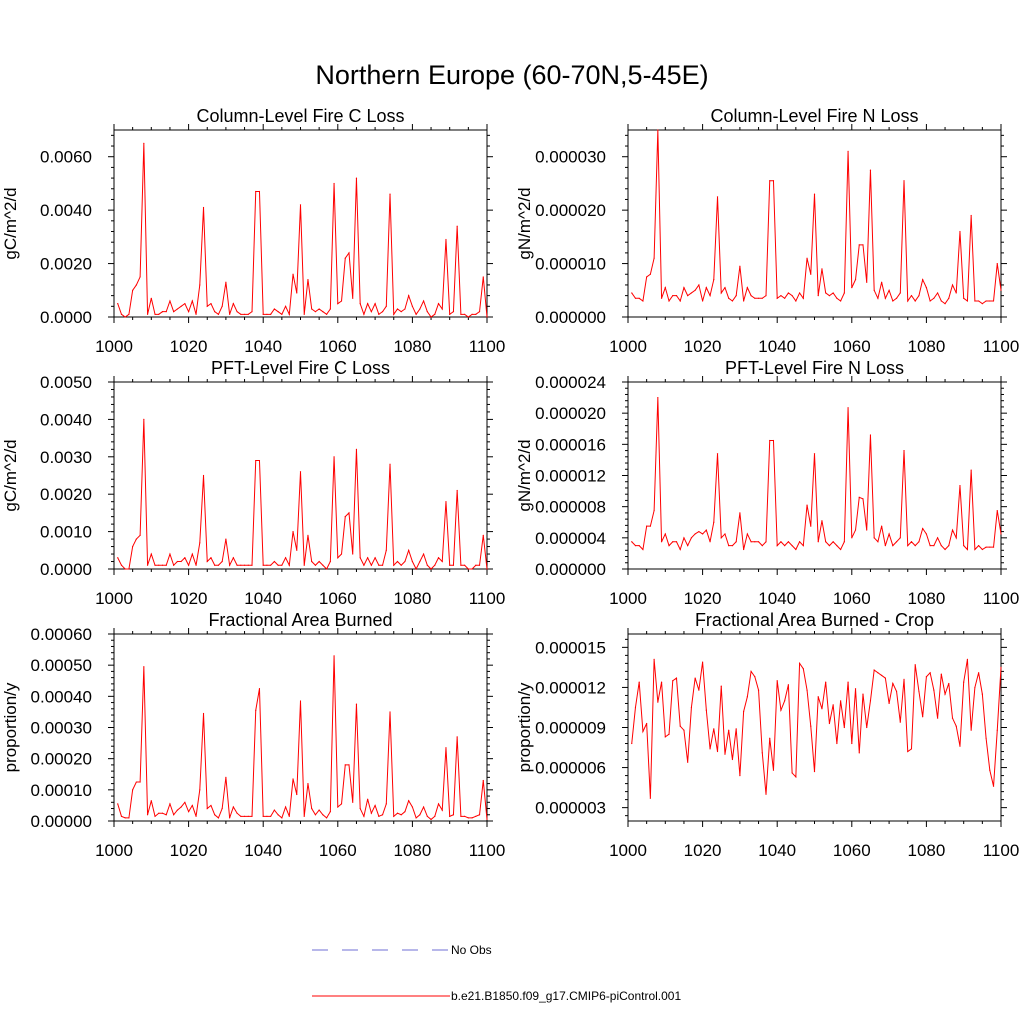 This screenshot has height=1024, width=1024. Describe the element at coordinates (487, 598) in the screenshot. I see `x-tick-label: 1100` at that location.